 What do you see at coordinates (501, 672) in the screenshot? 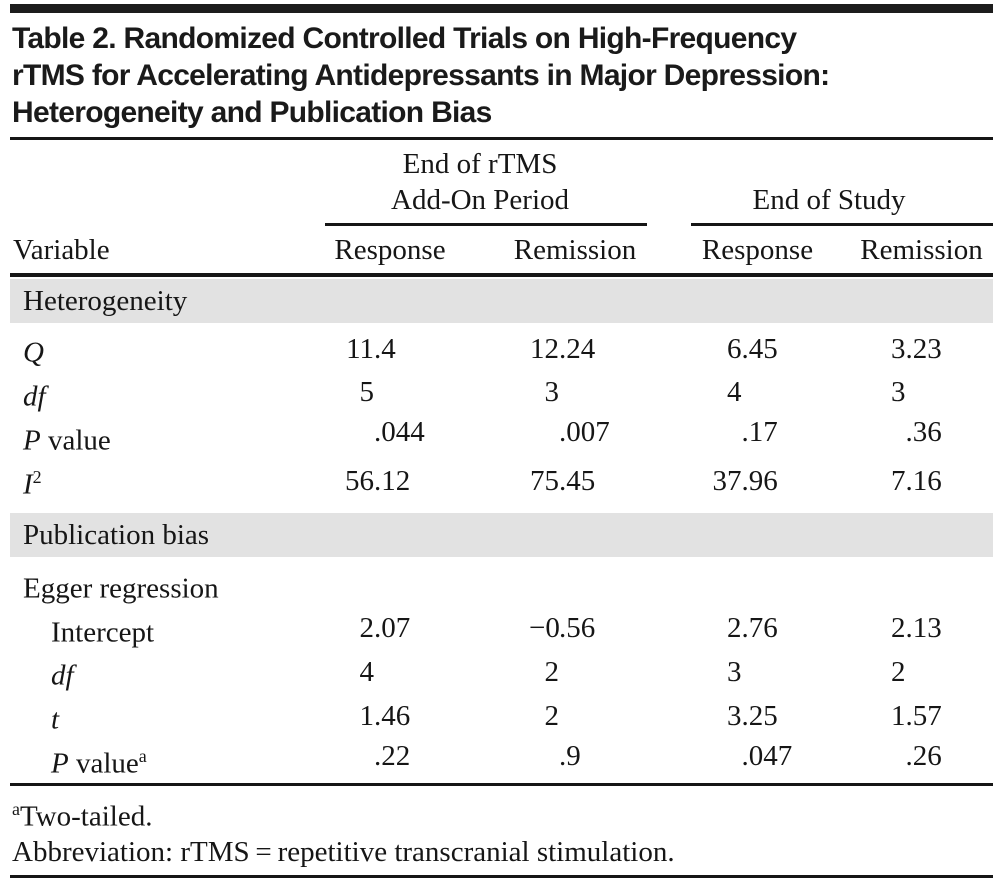
I see `table-row: df 4 2 3 2` at bounding box center [501, 672].